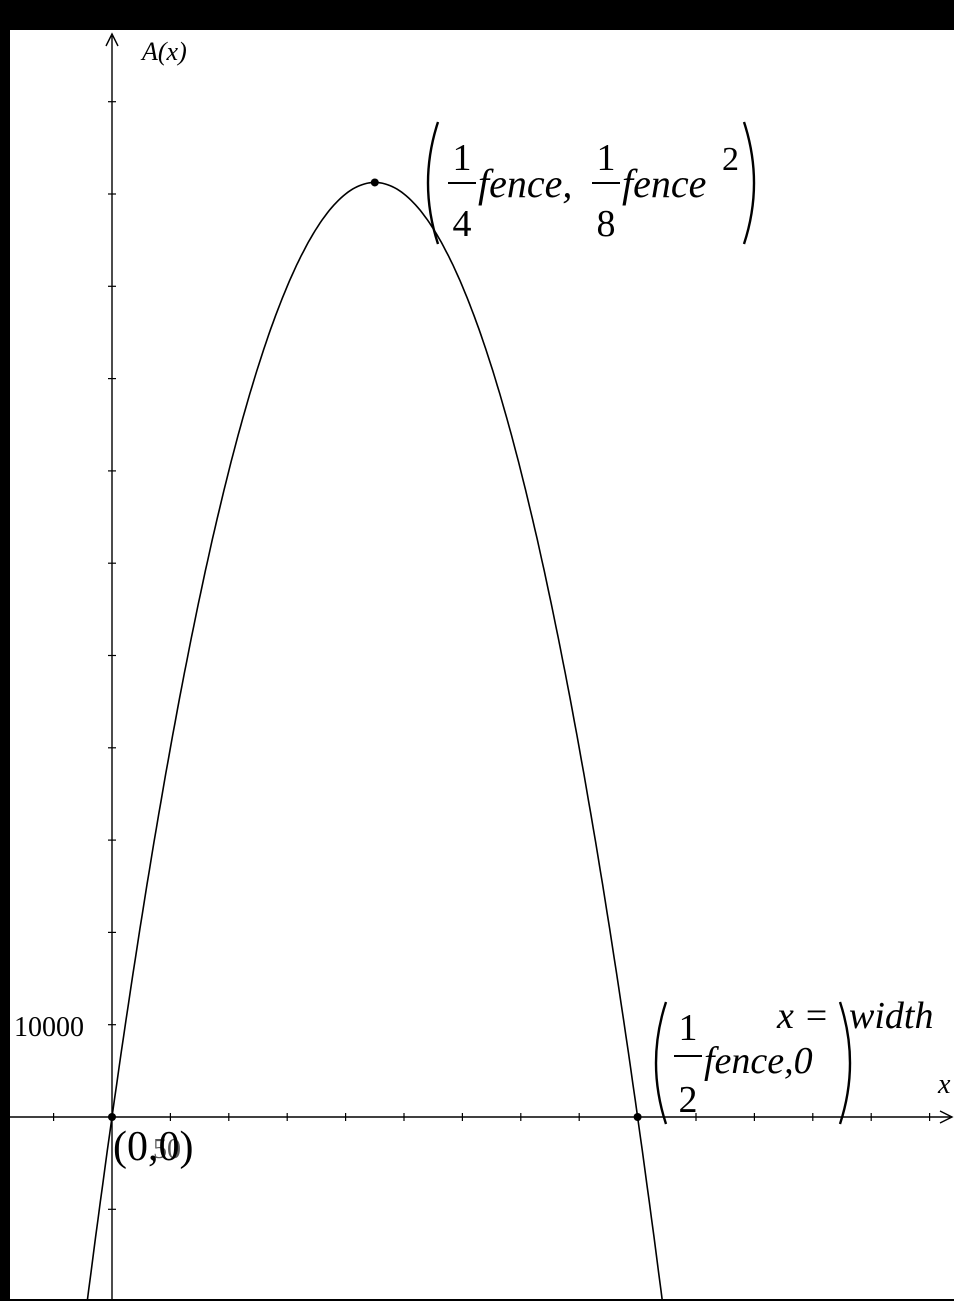 This screenshot has width=954, height=1301. I want to click on y-axis-arrow, so click(112, 39).